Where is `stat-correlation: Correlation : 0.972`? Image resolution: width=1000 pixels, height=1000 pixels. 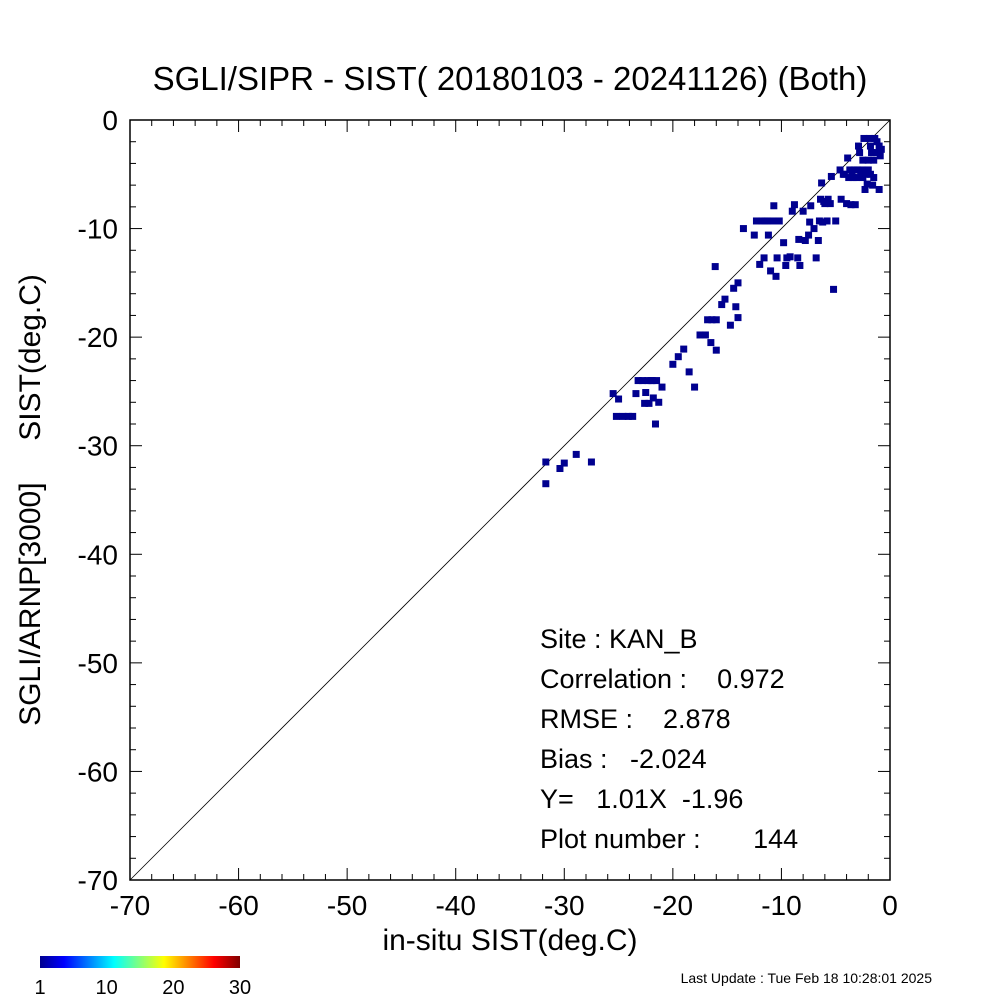
stat-correlation: Correlation : 0.972 is located at coordinates (662, 679).